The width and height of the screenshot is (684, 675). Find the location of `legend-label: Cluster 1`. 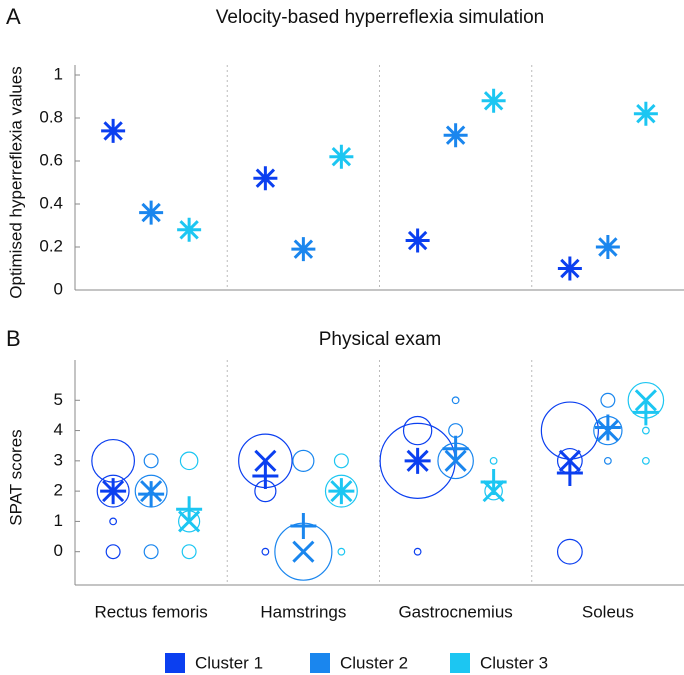

legend-label: Cluster 1 is located at coordinates (229, 662).